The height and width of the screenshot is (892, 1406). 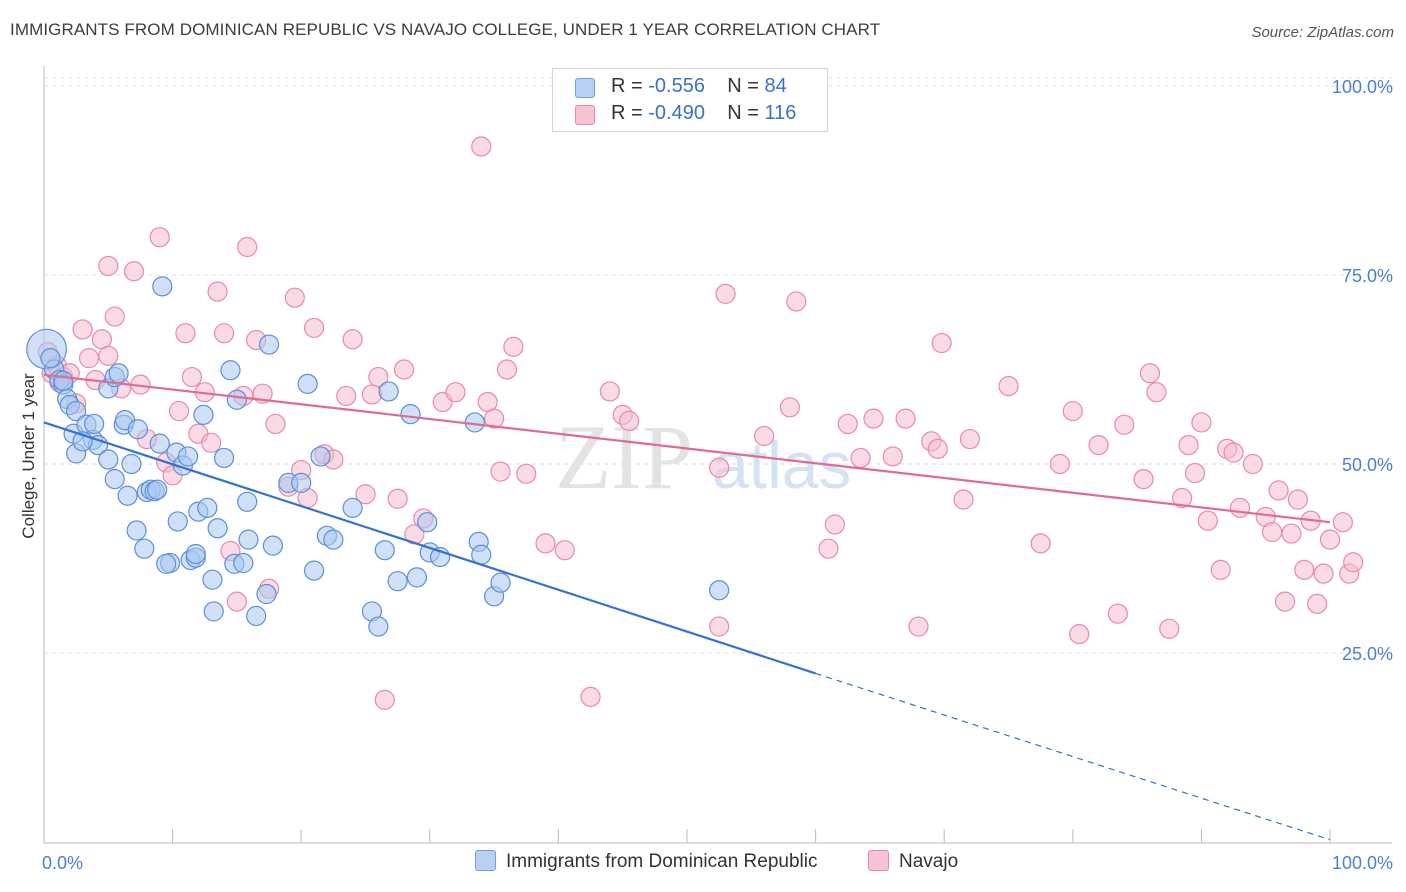 I want to click on y-tick-label: 25.0%, so click(x=1367, y=654).